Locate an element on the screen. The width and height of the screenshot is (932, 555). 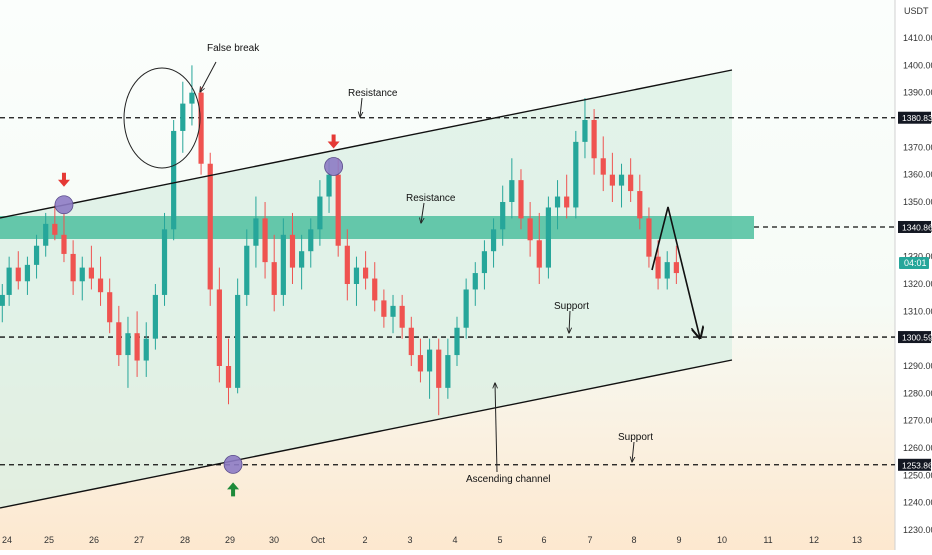
annotation-support-2: Support is located at coordinates (635, 437).